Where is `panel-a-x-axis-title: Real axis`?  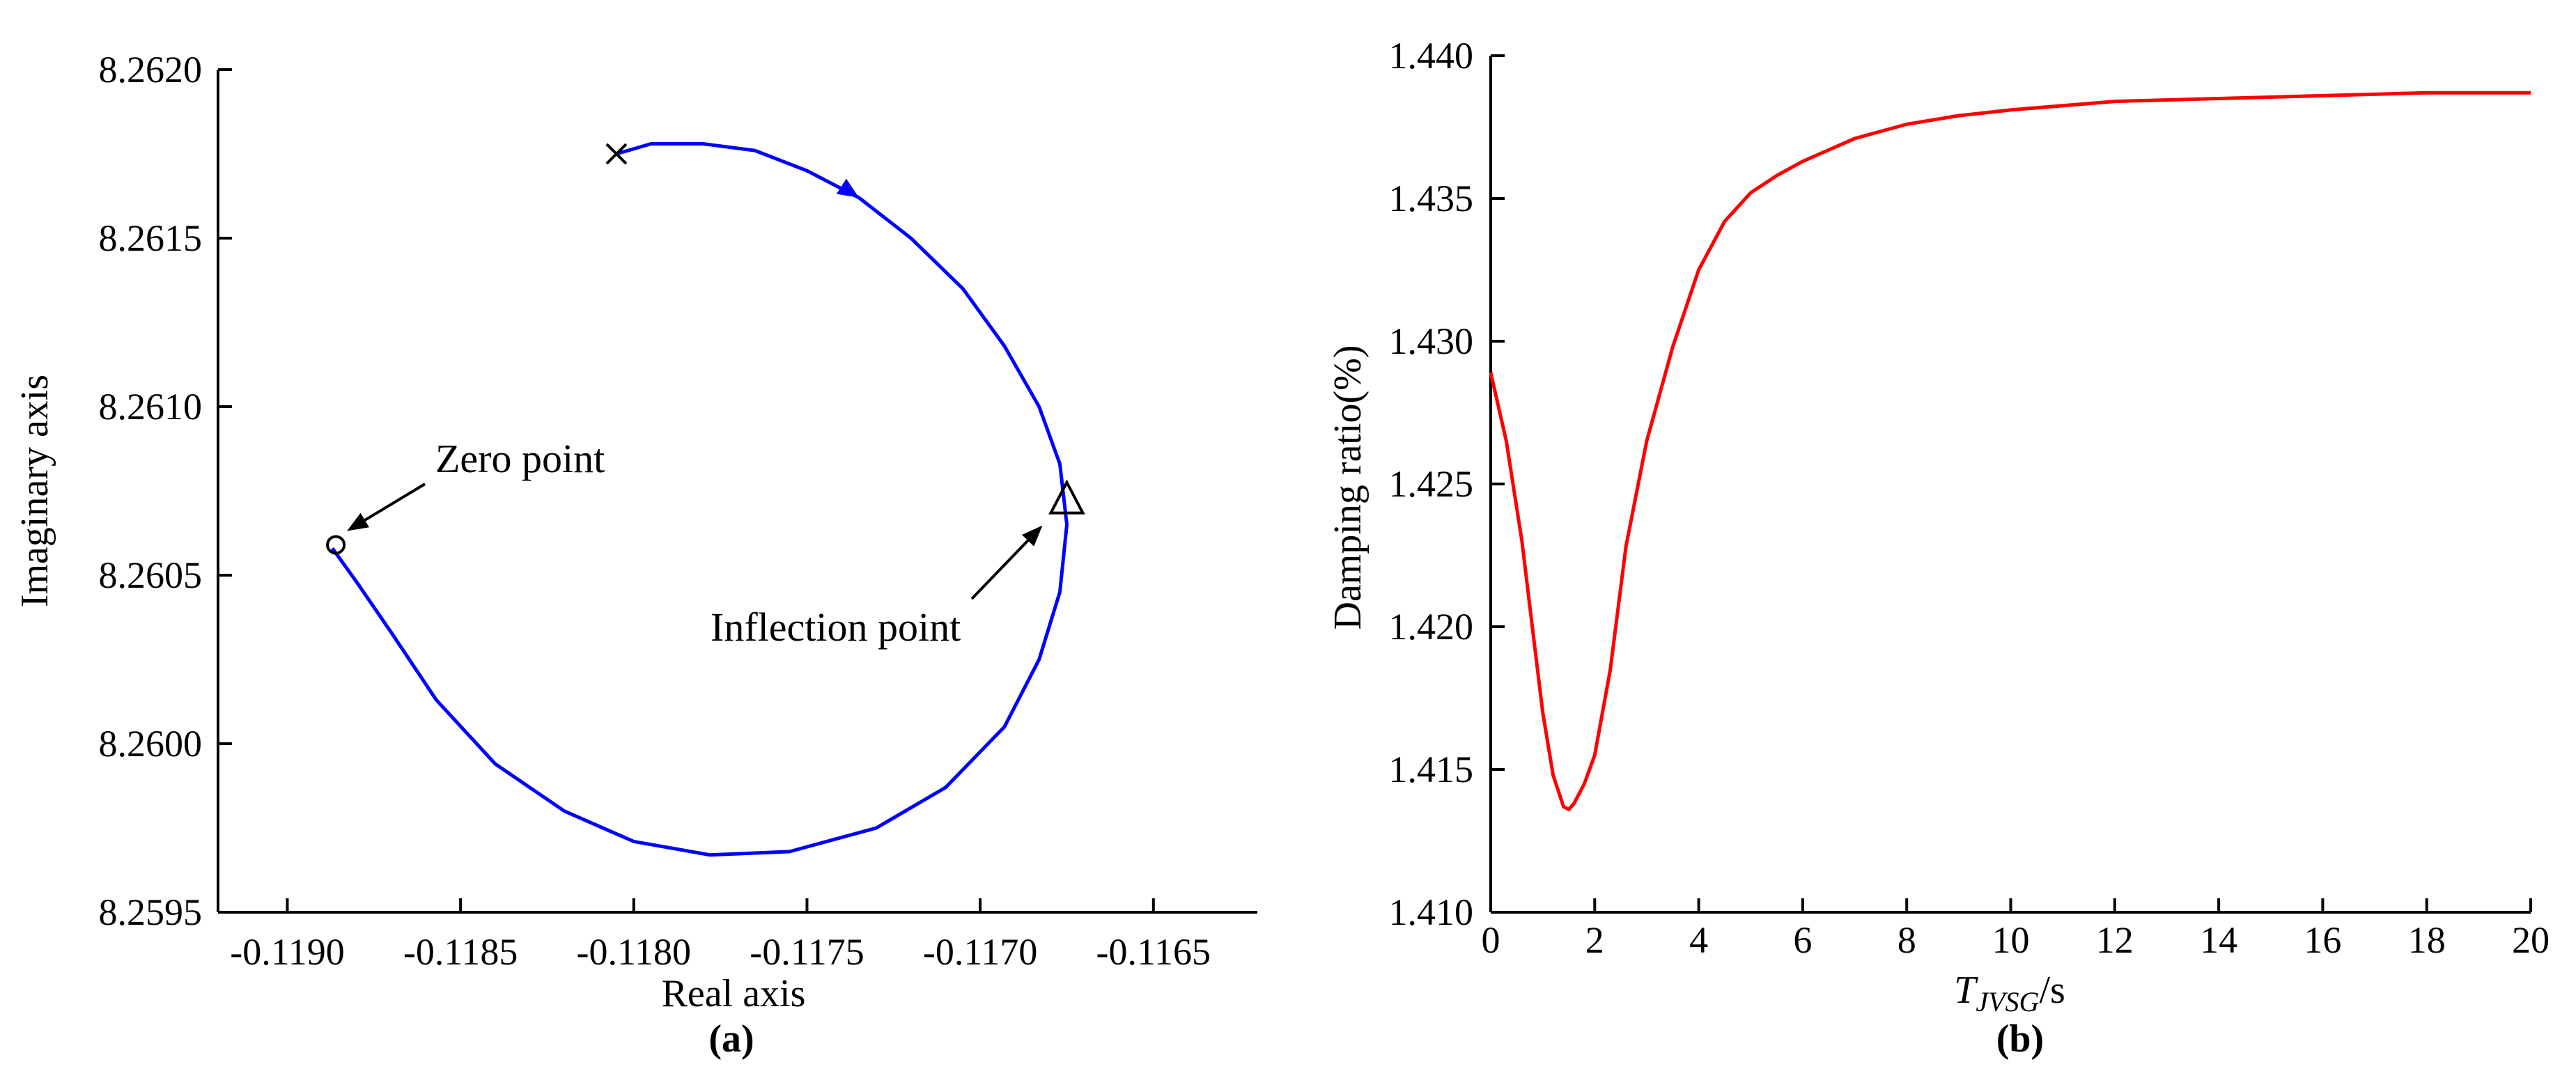 panel-a-x-axis-title: Real axis is located at coordinates (734, 994).